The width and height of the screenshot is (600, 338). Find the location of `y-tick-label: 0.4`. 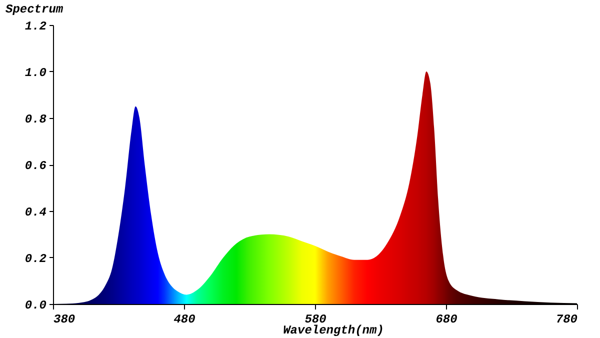

y-tick-label: 0.4 is located at coordinates (35, 213).